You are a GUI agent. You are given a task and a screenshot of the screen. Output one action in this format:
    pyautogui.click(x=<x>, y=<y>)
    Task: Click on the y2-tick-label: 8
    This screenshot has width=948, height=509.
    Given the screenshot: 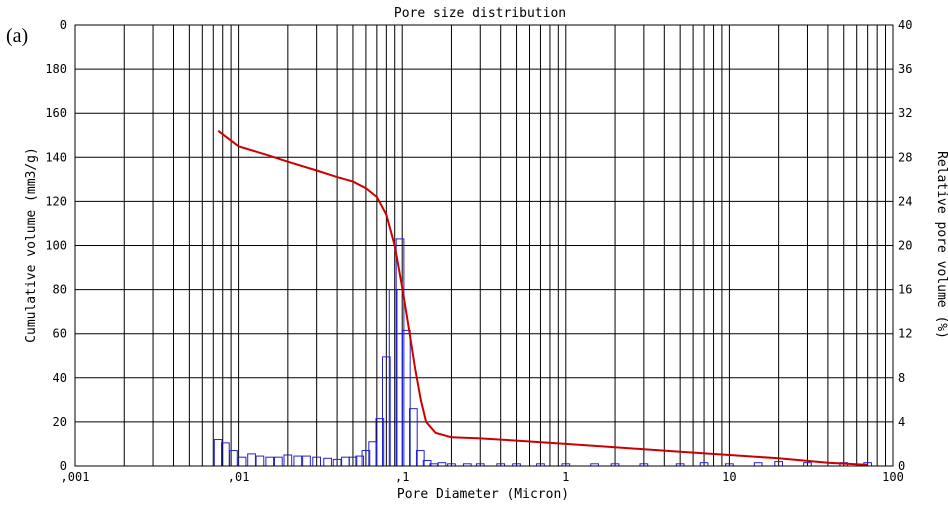 What is the action you would take?
    pyautogui.click(x=901, y=378)
    